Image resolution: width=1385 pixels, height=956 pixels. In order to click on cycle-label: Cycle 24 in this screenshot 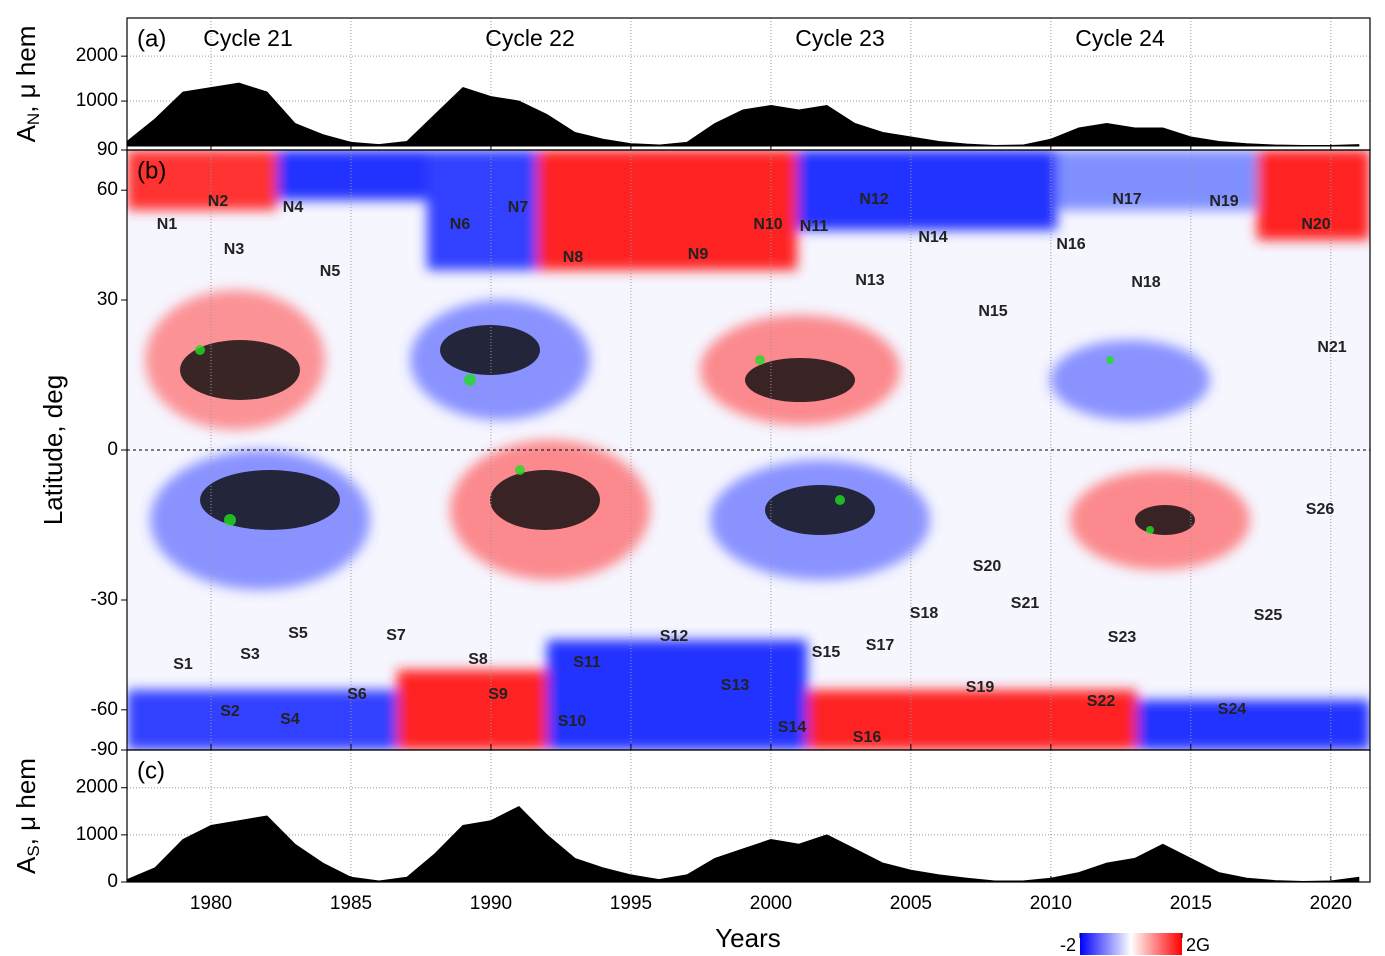, I will do `click(1120, 38)`.